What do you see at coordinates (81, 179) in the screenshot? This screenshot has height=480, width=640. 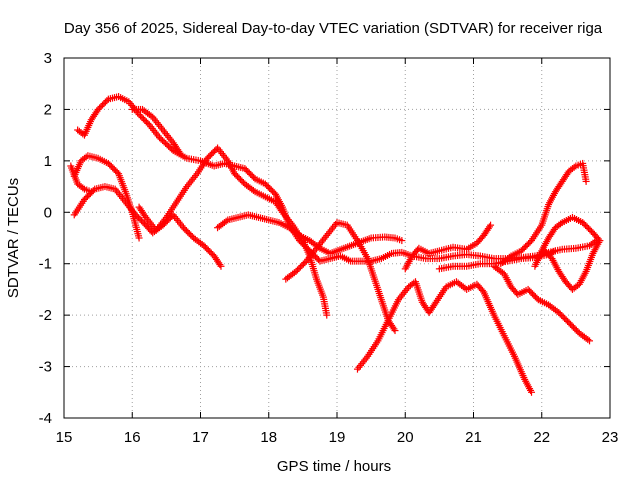 I see `series-track-d` at bounding box center [81, 179].